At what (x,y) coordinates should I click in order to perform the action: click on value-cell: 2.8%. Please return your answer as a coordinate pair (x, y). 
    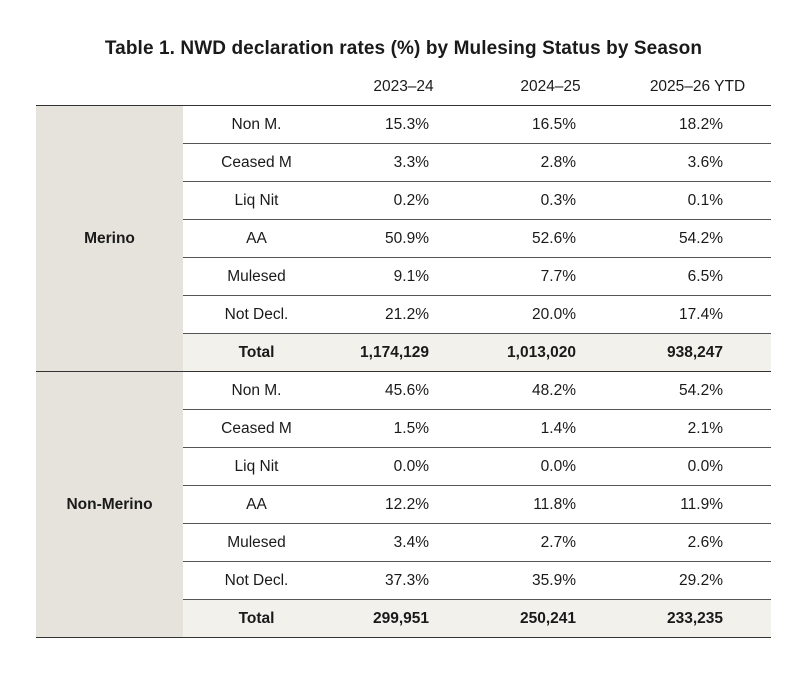
    Looking at the image, I should click on (550, 162).